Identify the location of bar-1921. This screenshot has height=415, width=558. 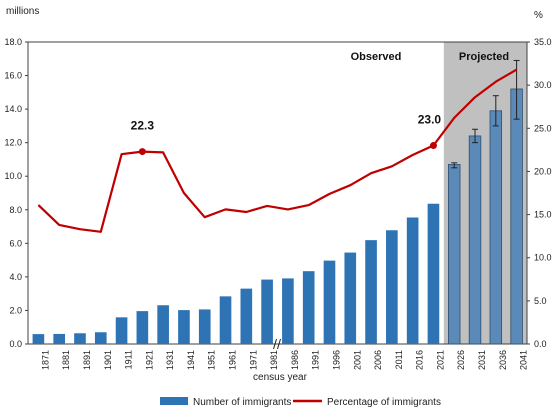
(142, 327).